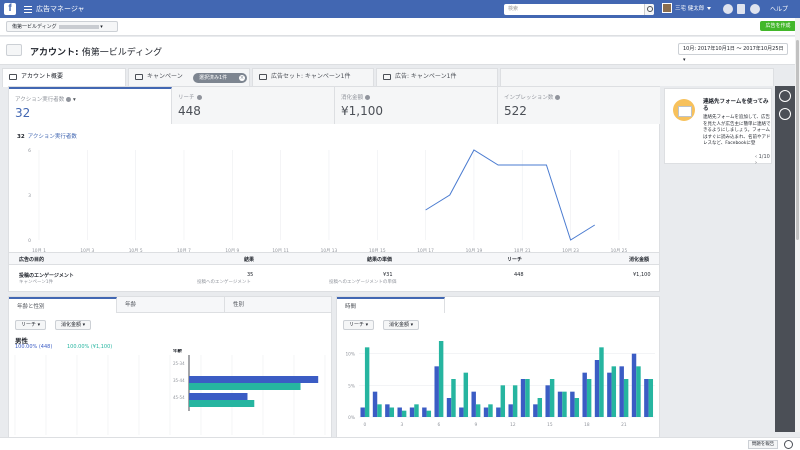 The width and height of the screenshot is (800, 450). Describe the element at coordinates (570, 251) in the screenshot. I see `x-tick-label: 10月 23` at that location.